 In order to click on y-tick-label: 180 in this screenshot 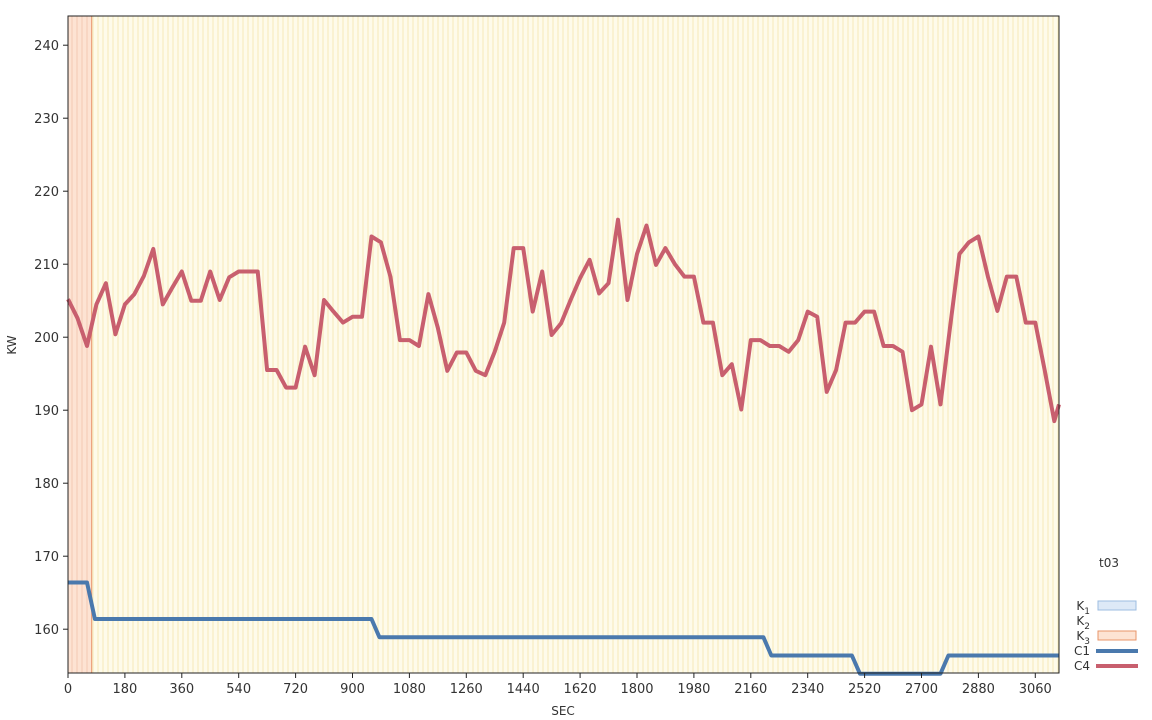, I will do `click(46, 484)`.